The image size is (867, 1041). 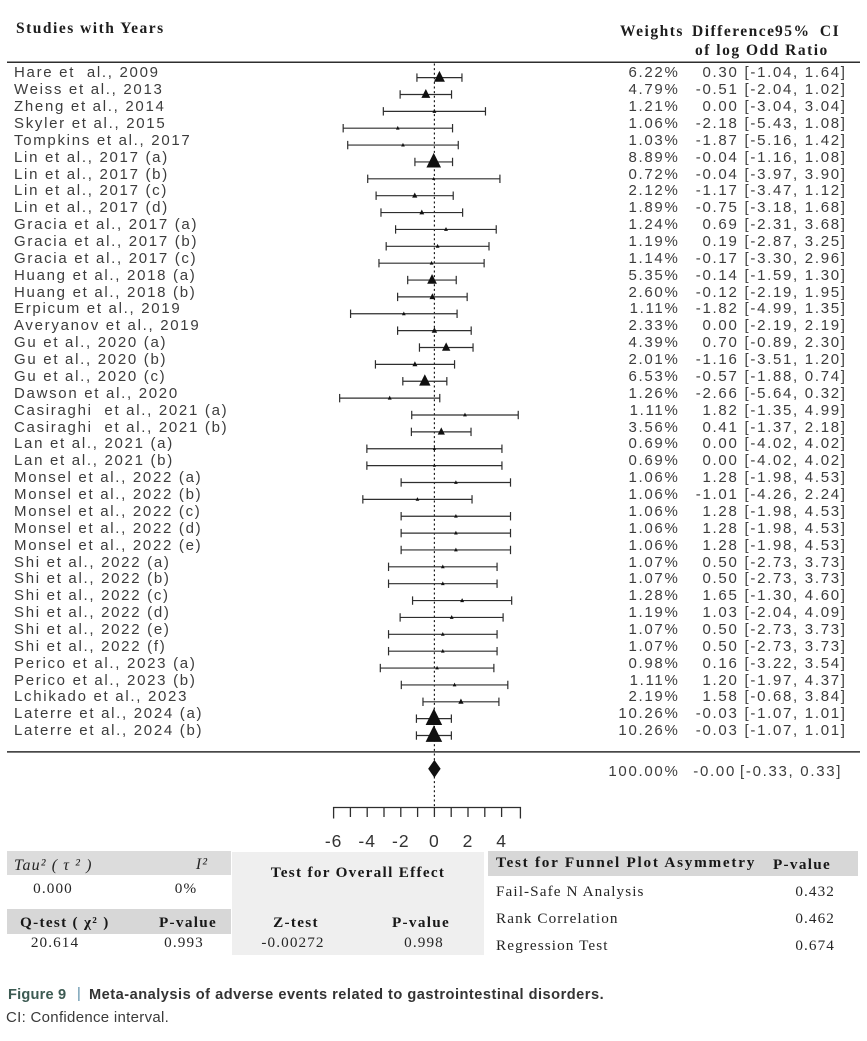 I want to click on funnel-pvalue-header: P-value, so click(x=802, y=864).